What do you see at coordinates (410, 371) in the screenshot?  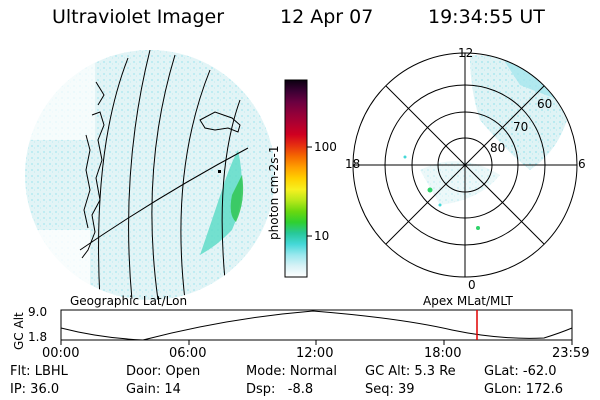 I see `gc-alt-value: GC Alt: 5.3 Re` at bounding box center [410, 371].